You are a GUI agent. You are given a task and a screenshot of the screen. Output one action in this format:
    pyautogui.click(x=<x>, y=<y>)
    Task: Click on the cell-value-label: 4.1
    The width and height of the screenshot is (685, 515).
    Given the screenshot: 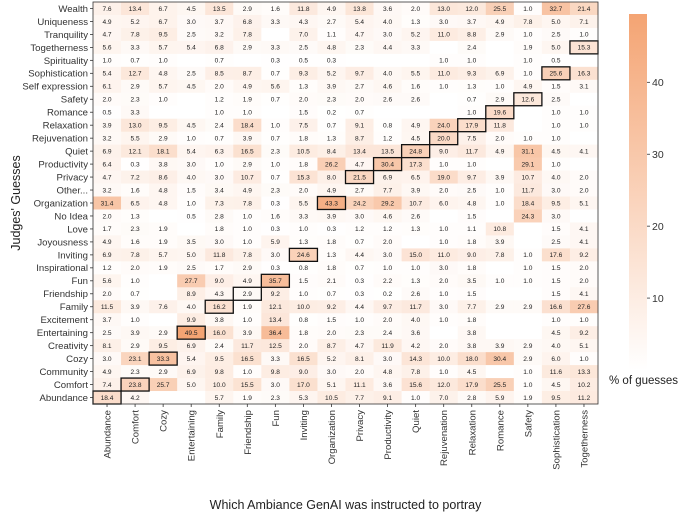 What is the action you would take?
    pyautogui.click(x=583, y=151)
    